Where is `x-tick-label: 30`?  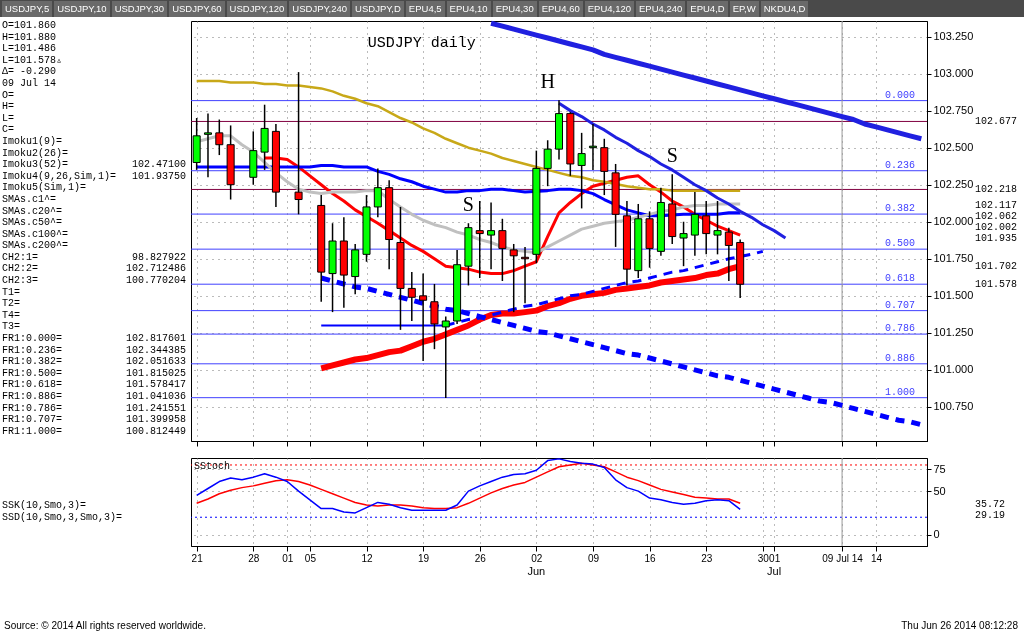 x-tick-label: 30 is located at coordinates (763, 558).